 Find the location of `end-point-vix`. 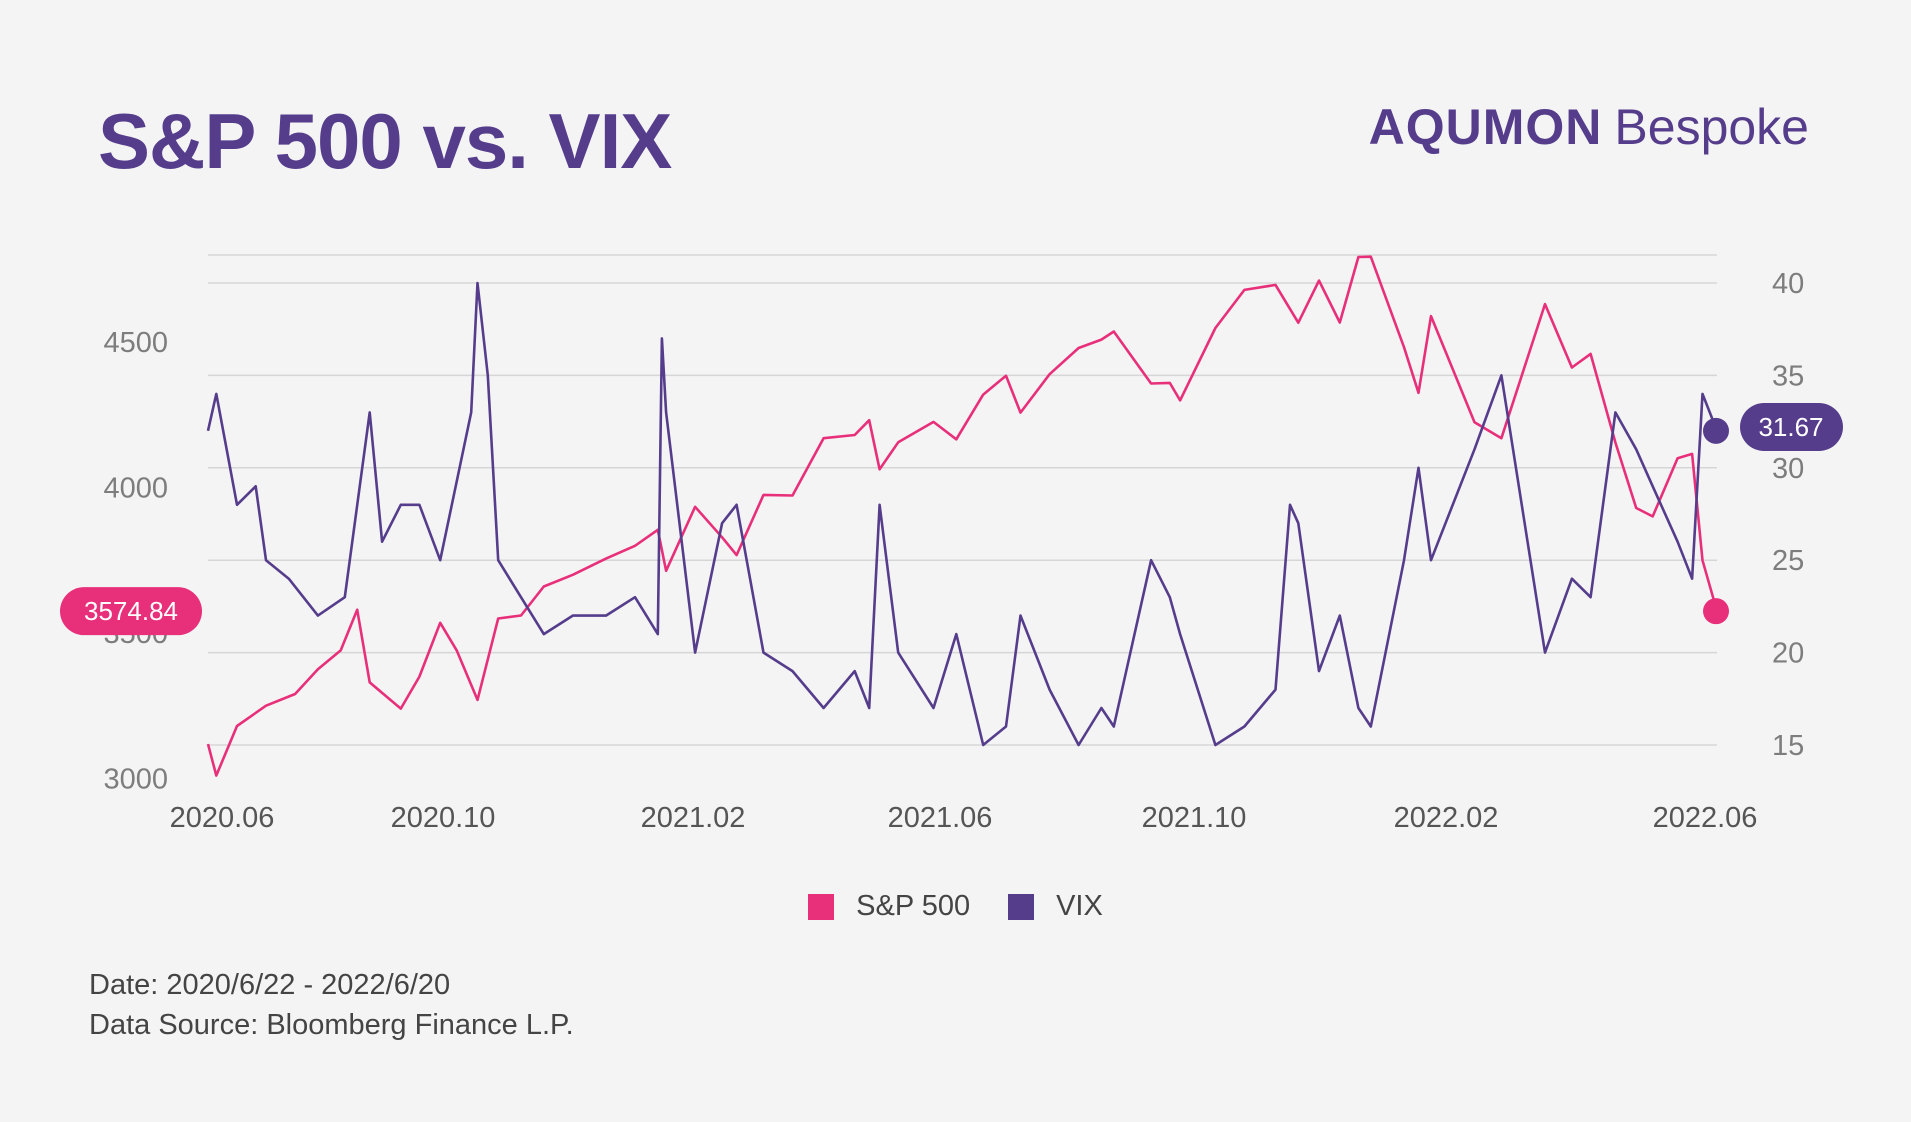

end-point-vix is located at coordinates (1716, 430).